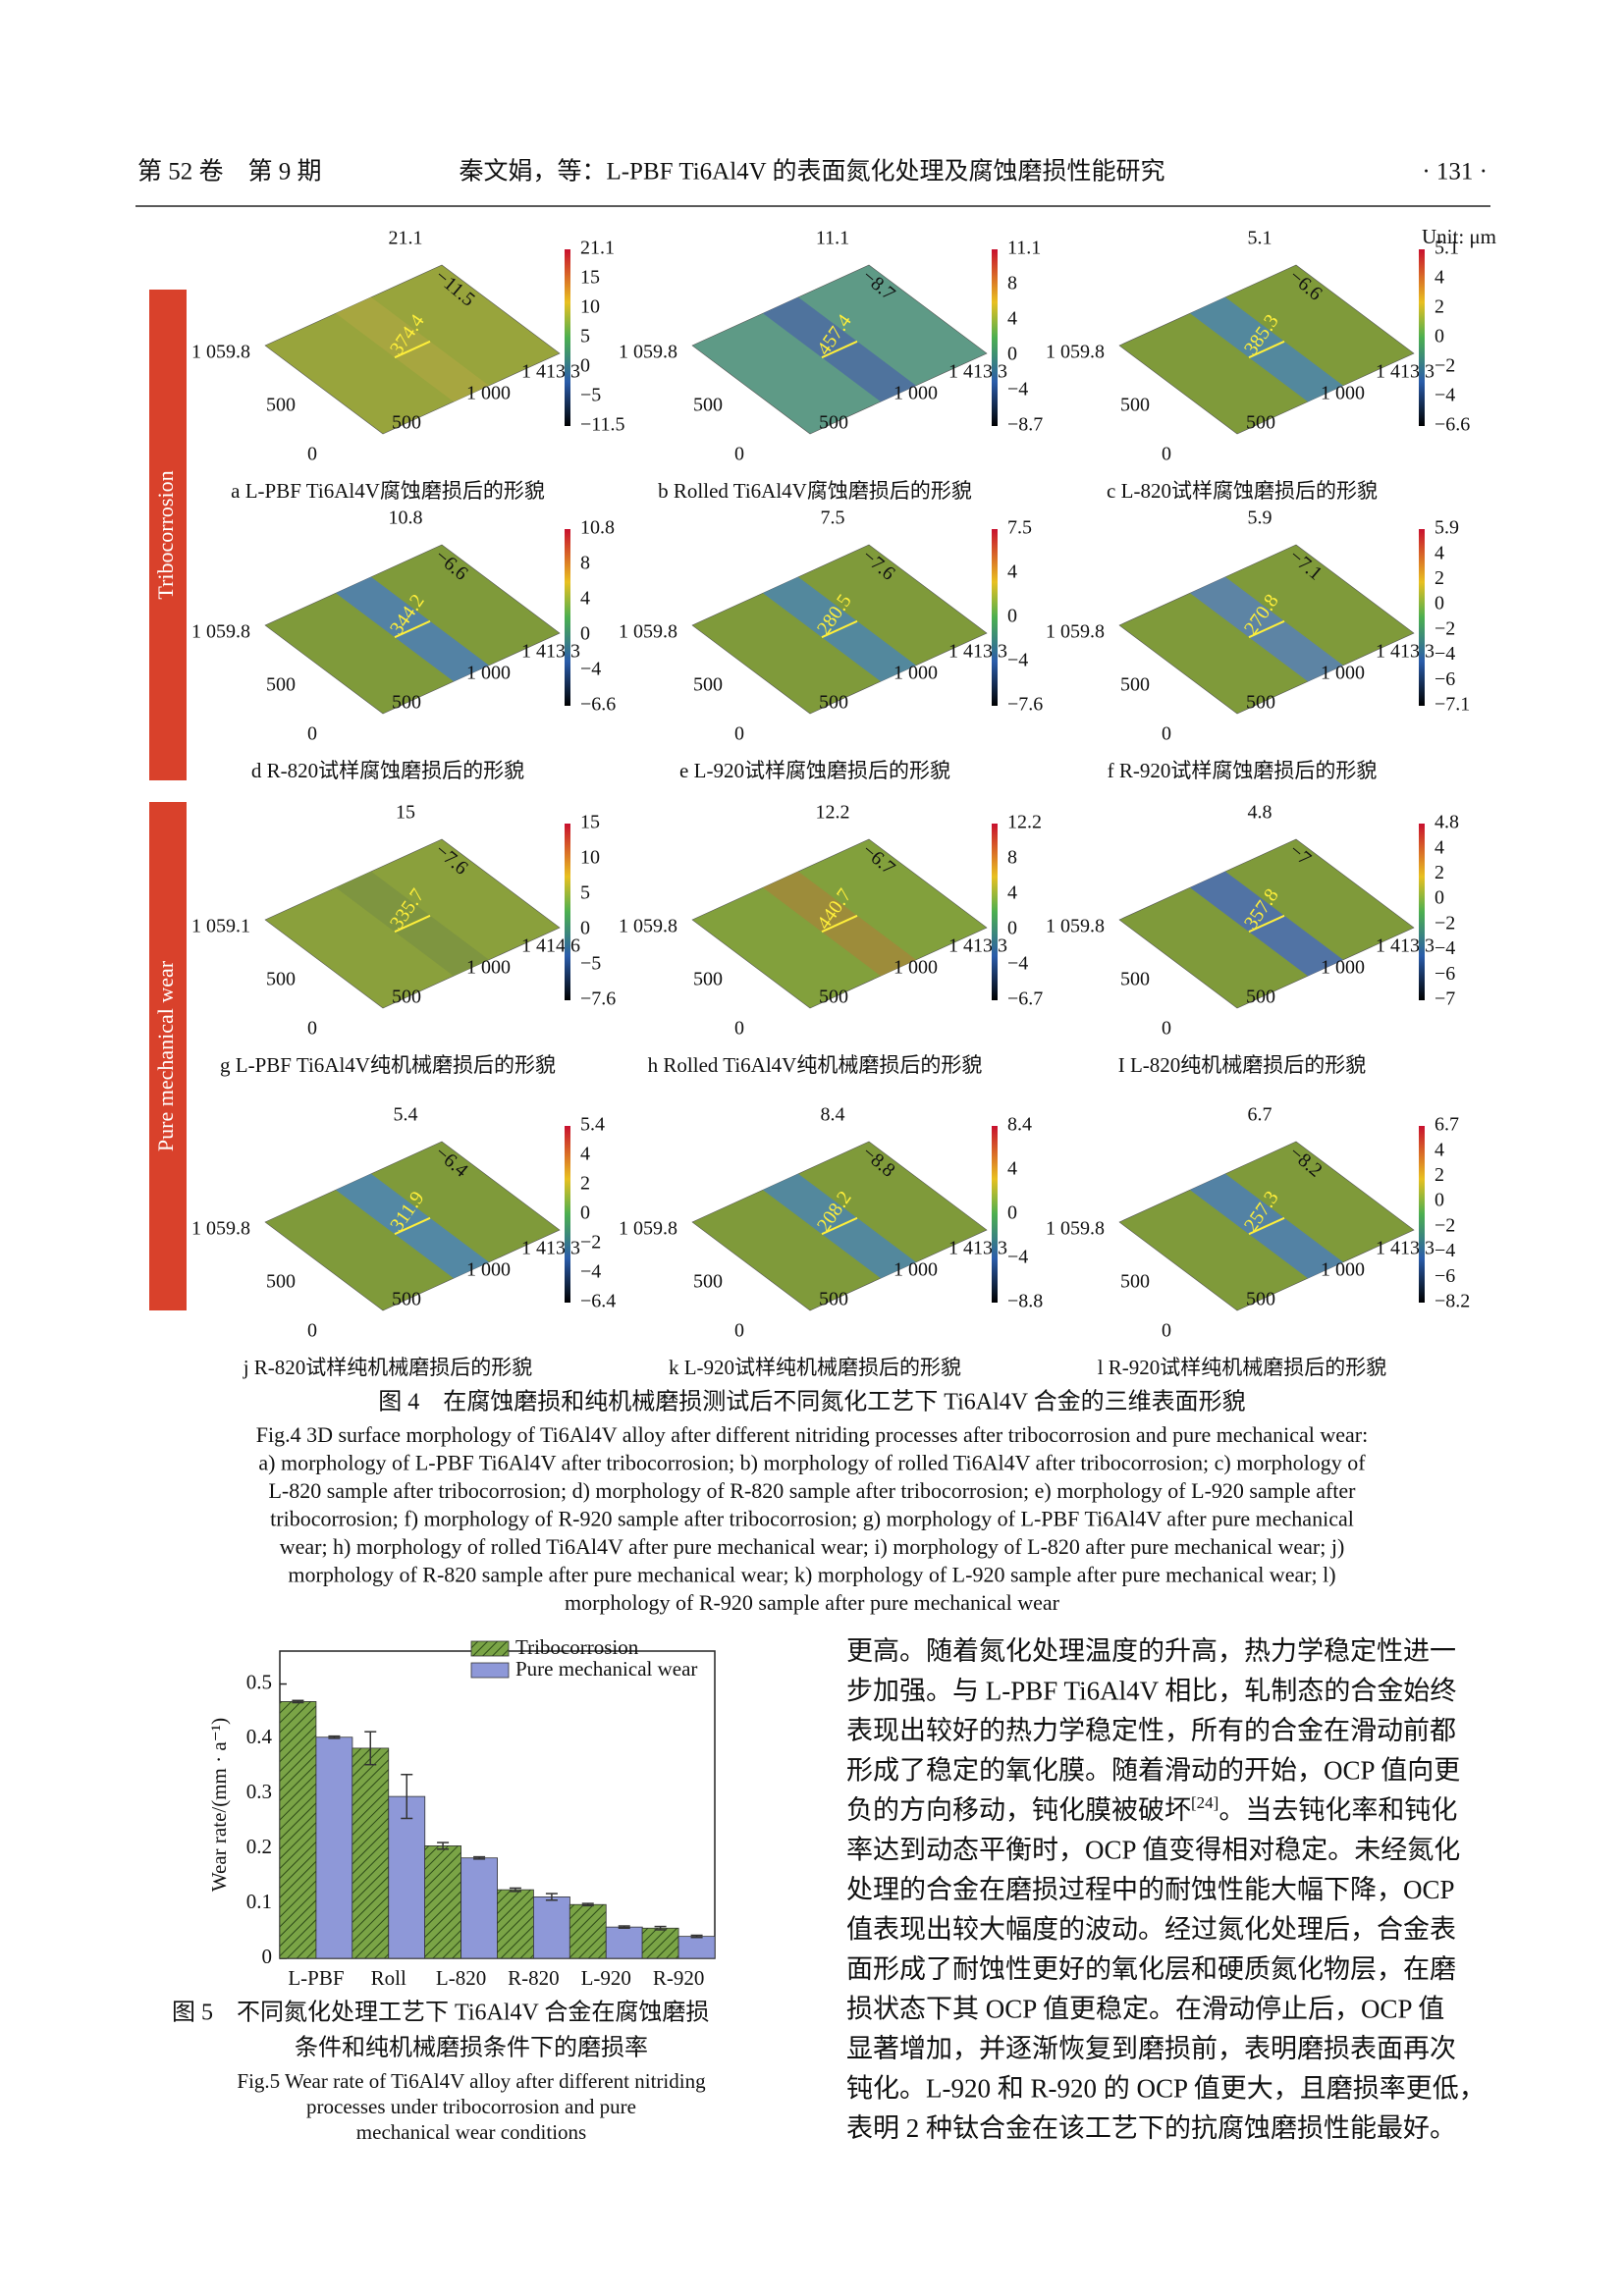 This screenshot has width=1624, height=2296. I want to click on x-tick-label: R-820, so click(534, 1978).